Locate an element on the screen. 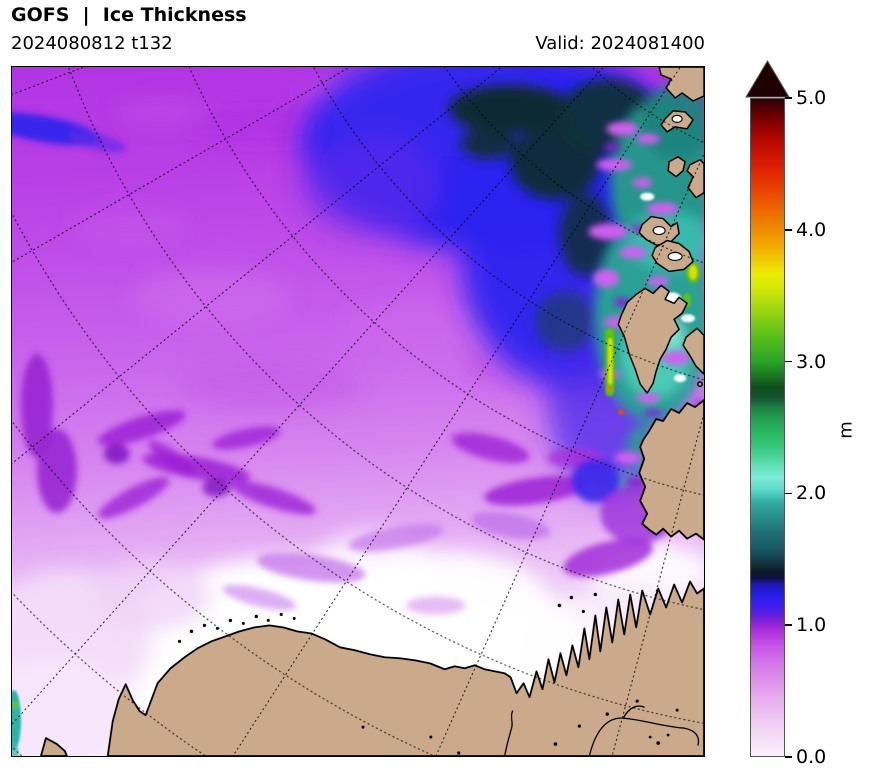  colorbar-tick-label: 3.0 is located at coordinates (811, 361).